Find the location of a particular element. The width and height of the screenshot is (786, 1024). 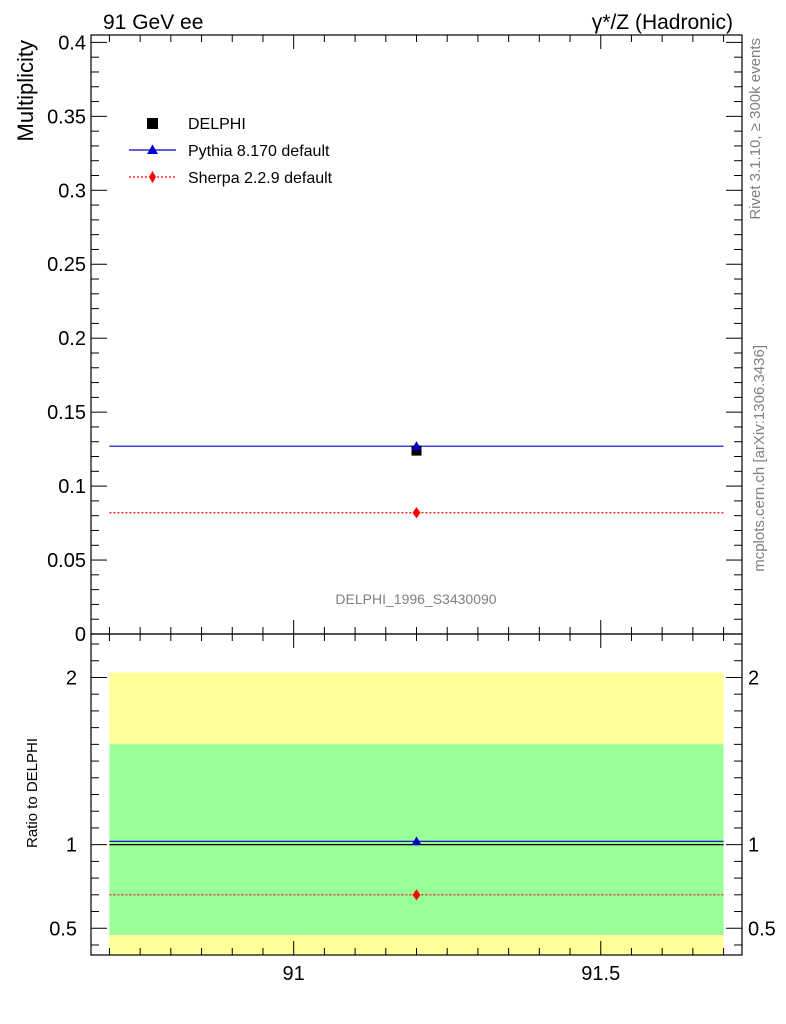

legend-sherpa-label: Sherpa 2.2.9 default is located at coordinates (260, 178).